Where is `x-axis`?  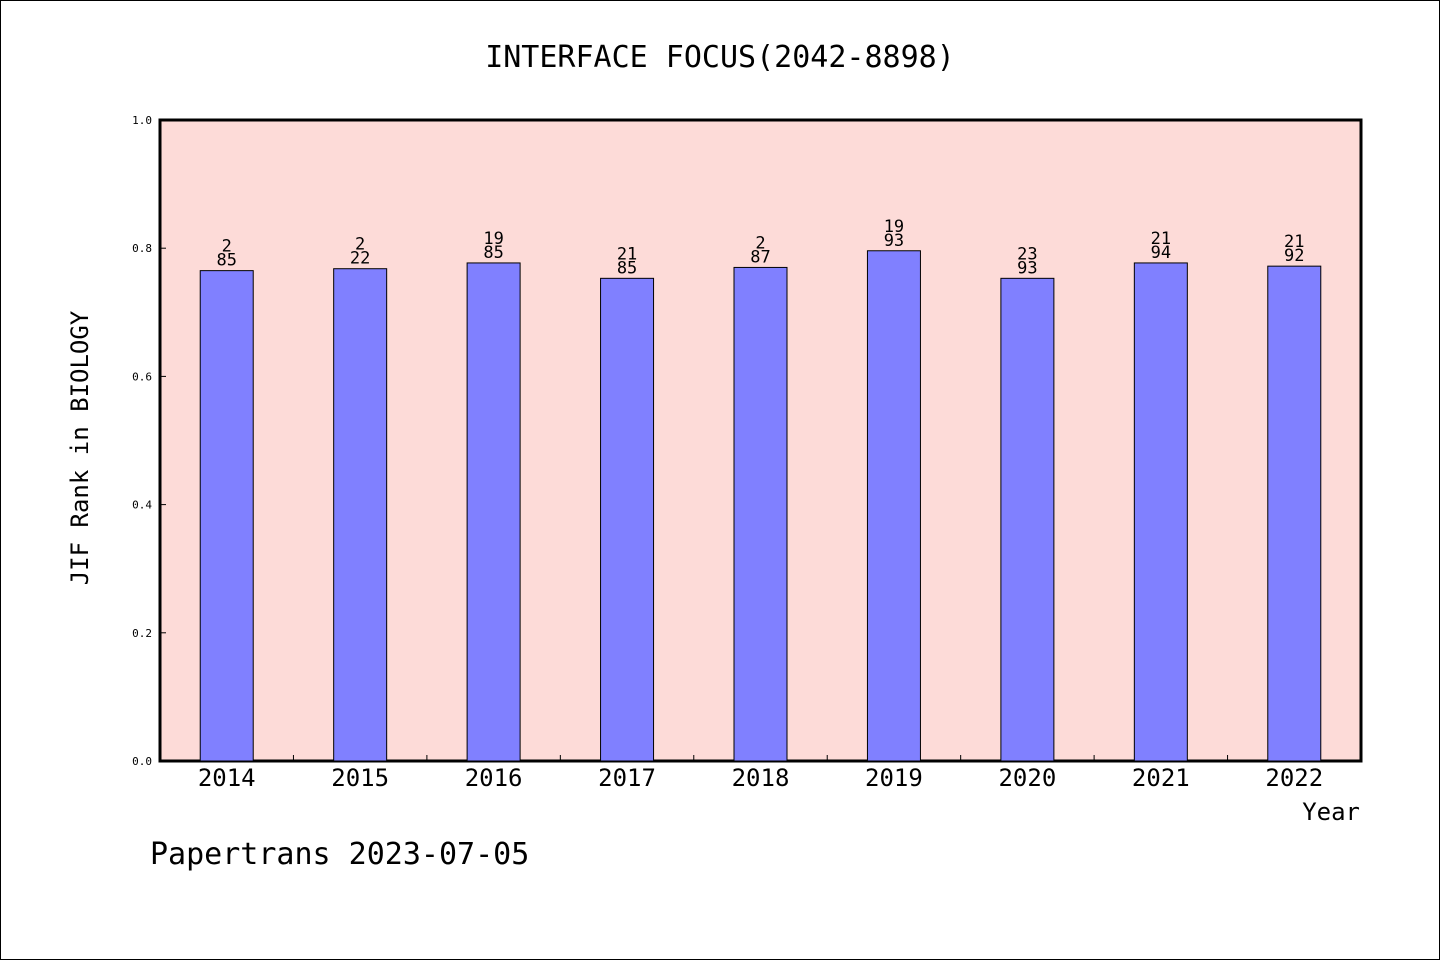
x-axis is located at coordinates (760, 758).